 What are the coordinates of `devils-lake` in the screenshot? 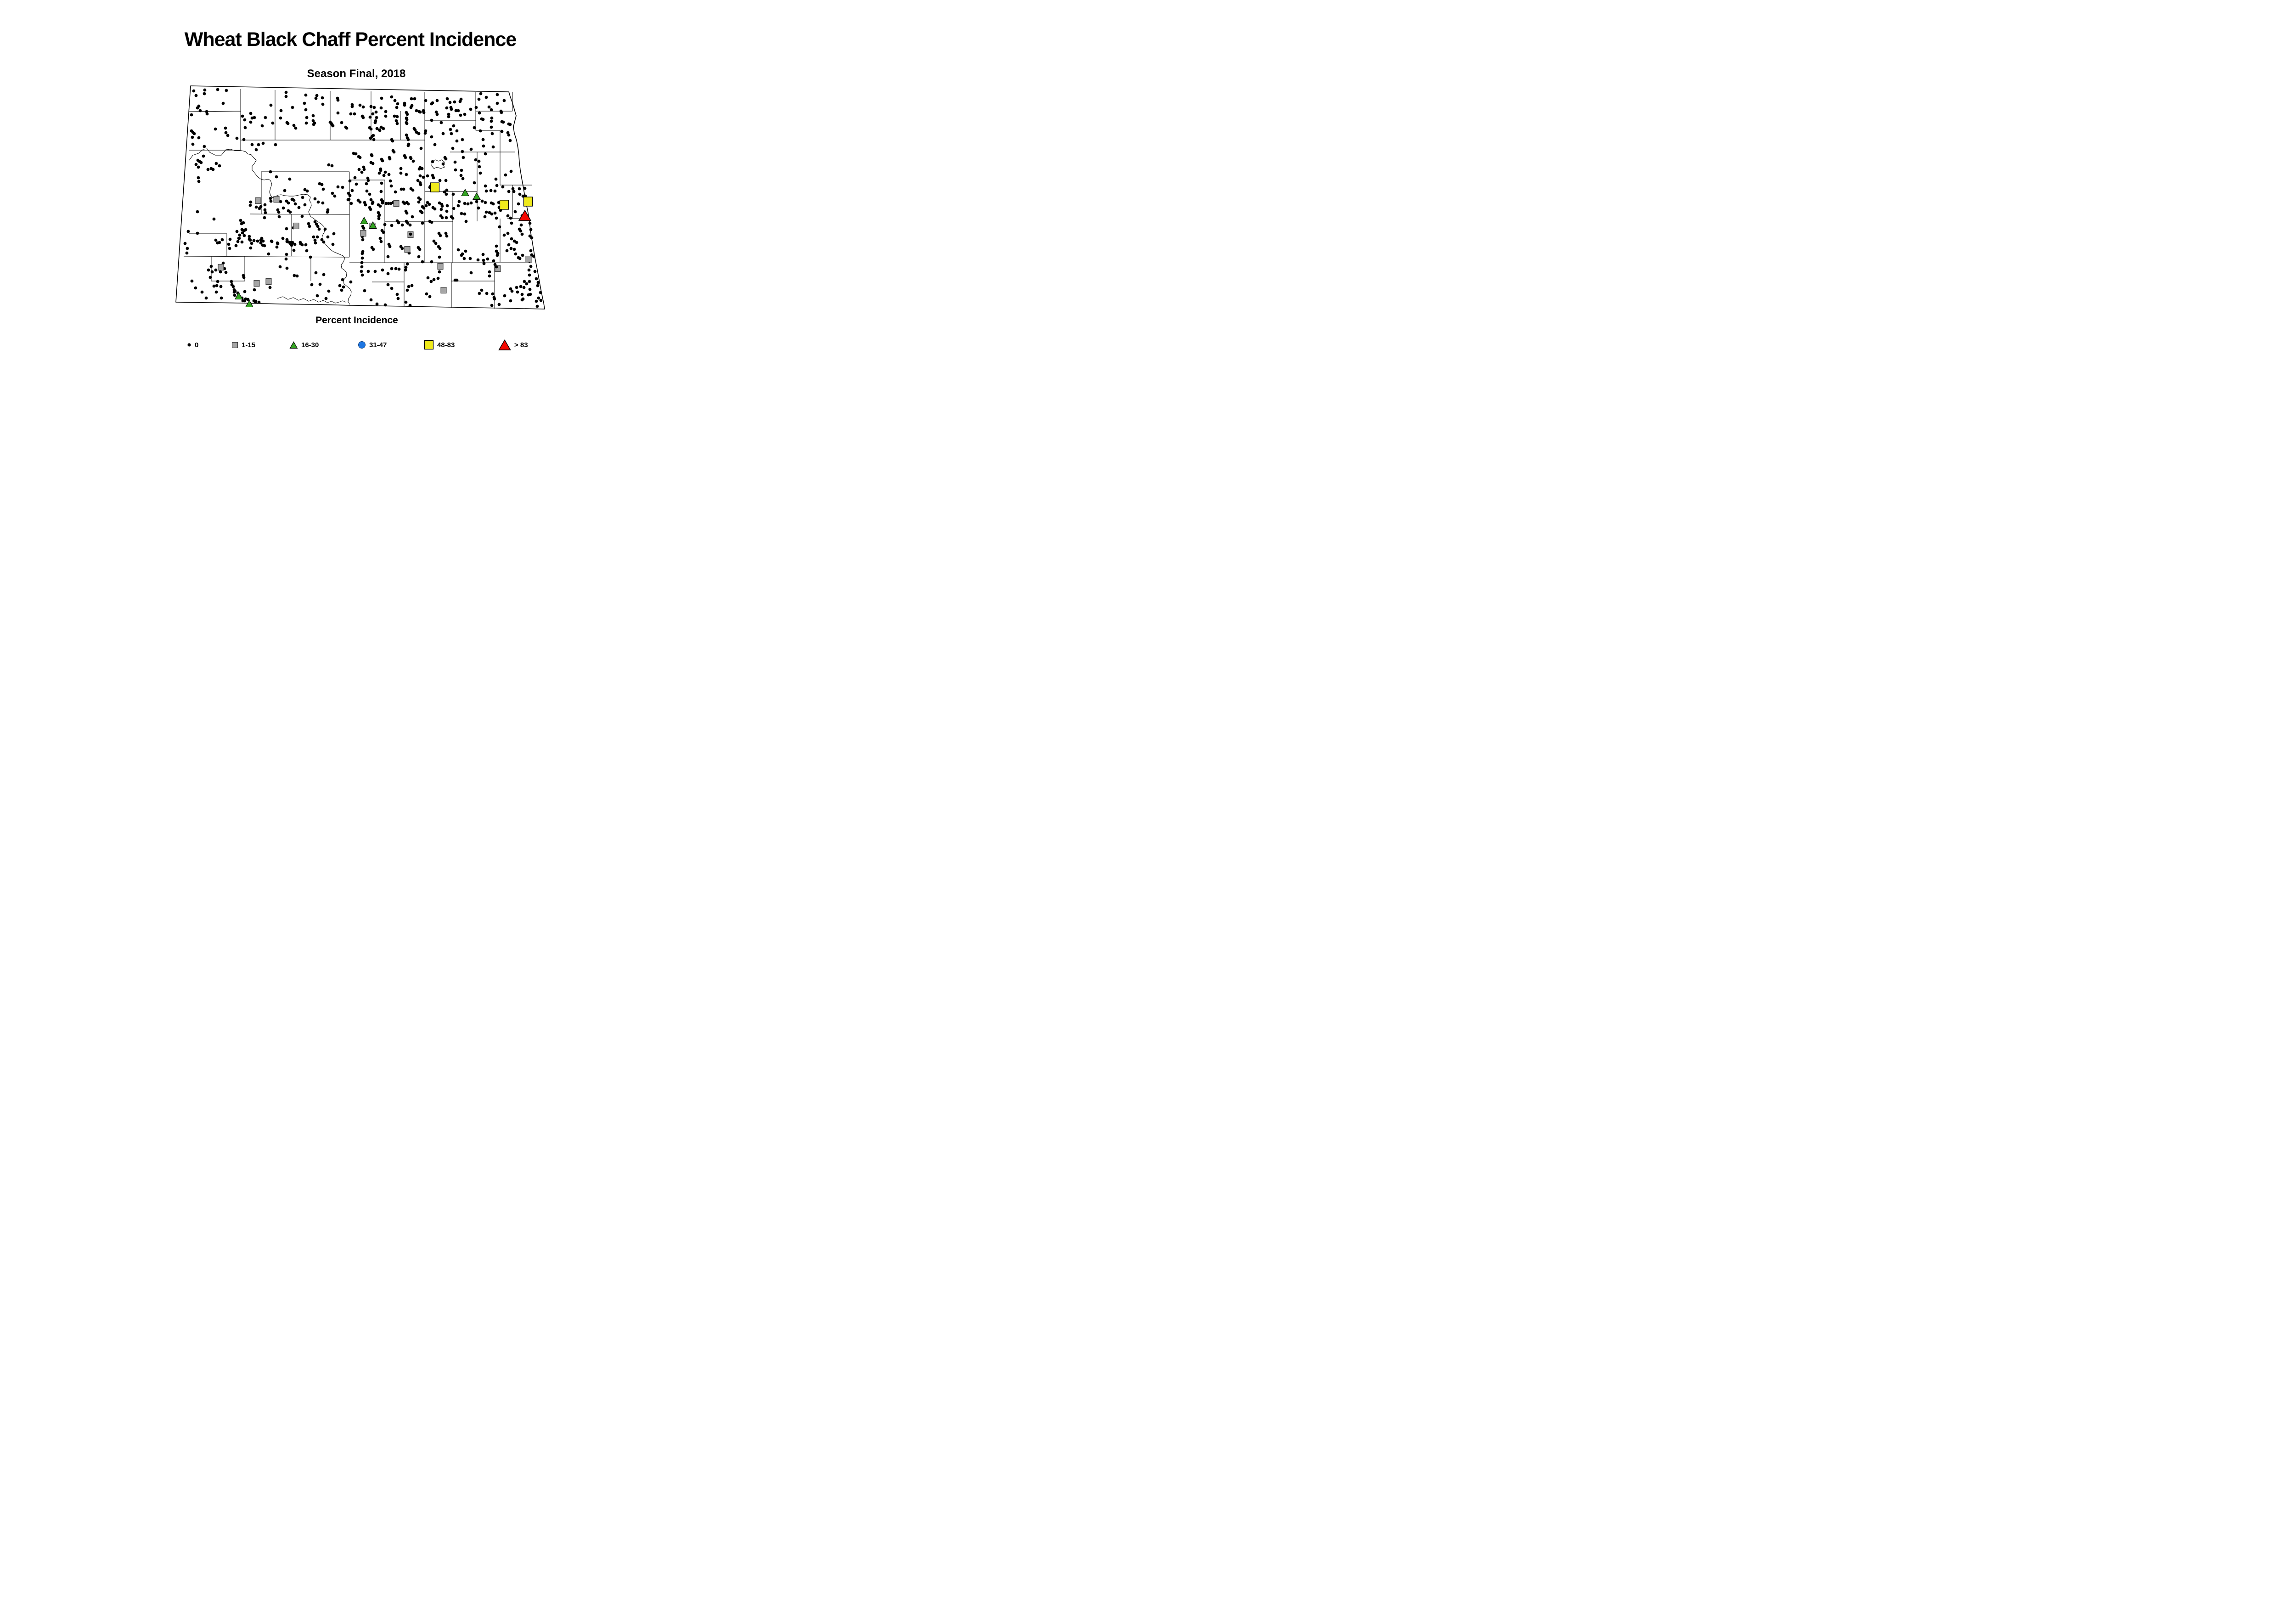 It's located at (438, 164).